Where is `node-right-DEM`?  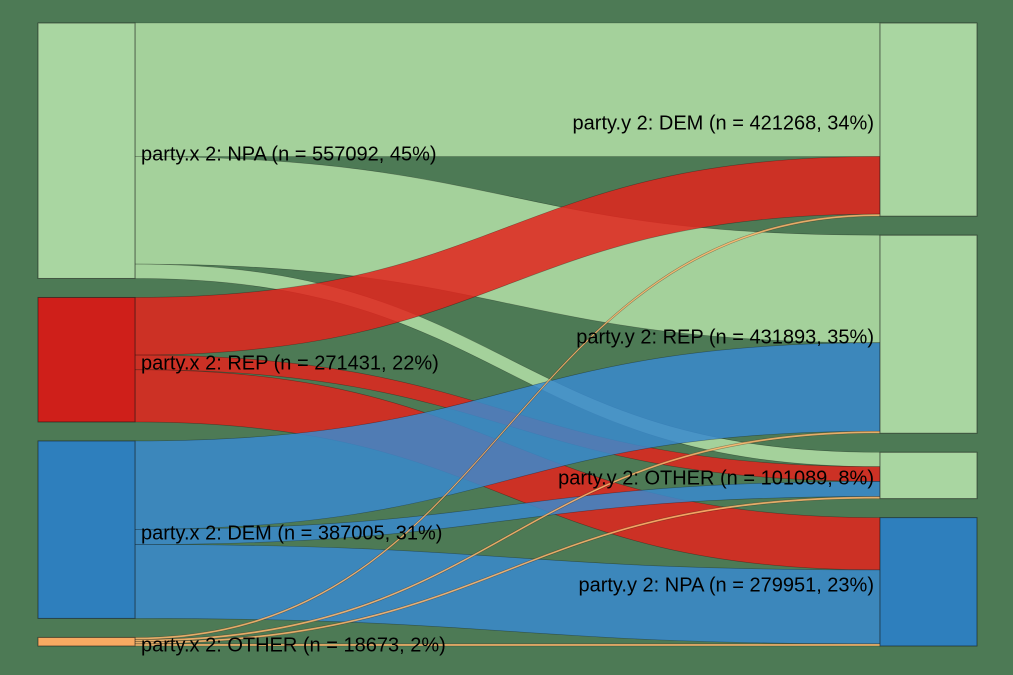
node-right-DEM is located at coordinates (928, 119).